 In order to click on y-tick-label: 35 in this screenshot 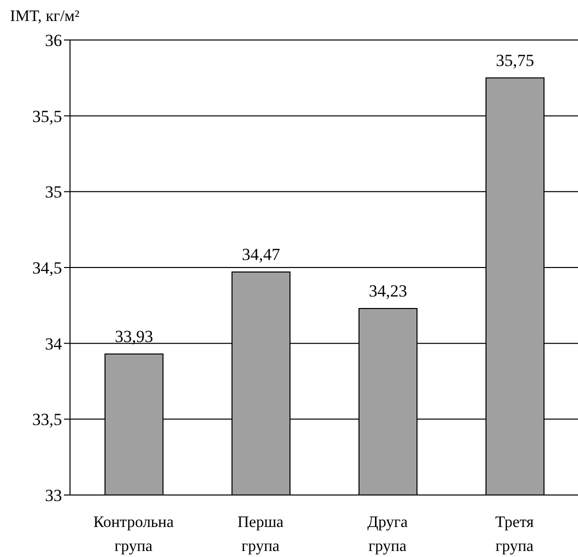, I will do `click(53, 192)`.